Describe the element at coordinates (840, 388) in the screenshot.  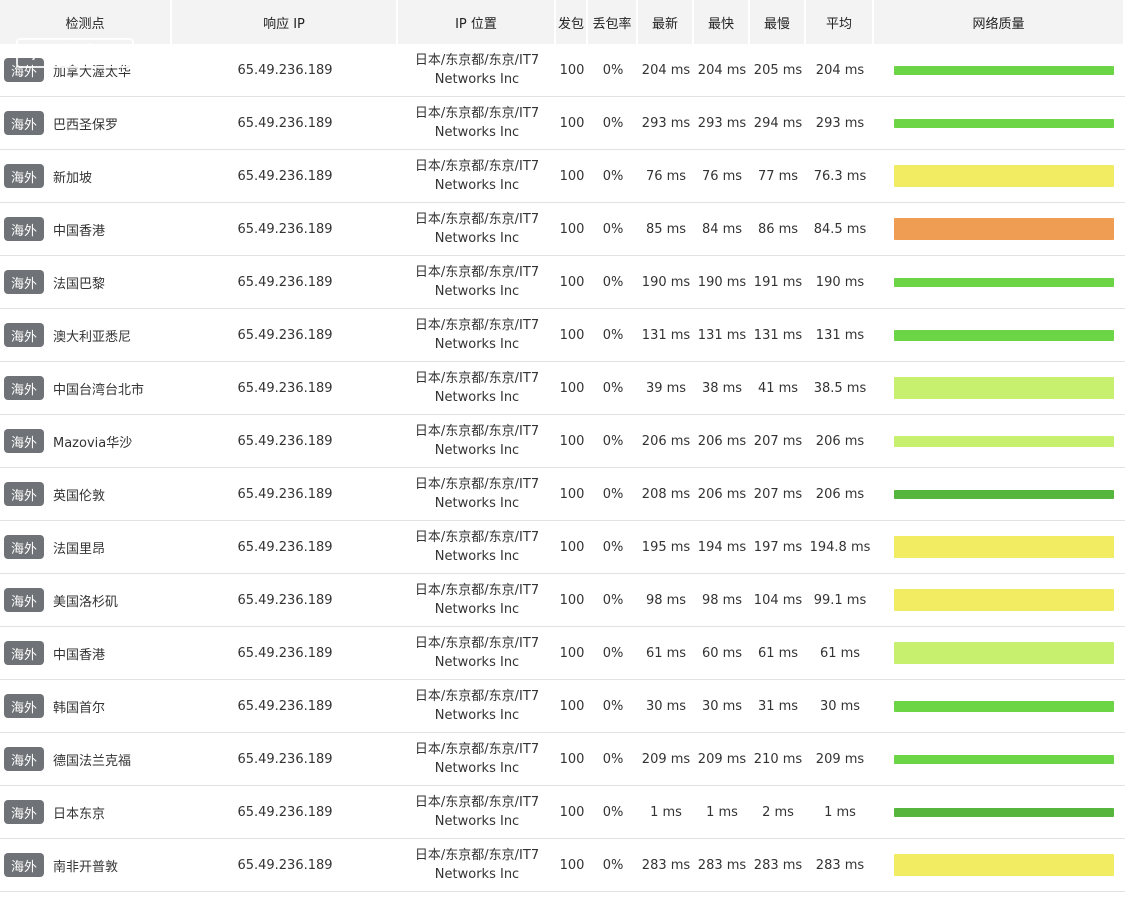
I see `average-latency: 38.5 ms` at that location.